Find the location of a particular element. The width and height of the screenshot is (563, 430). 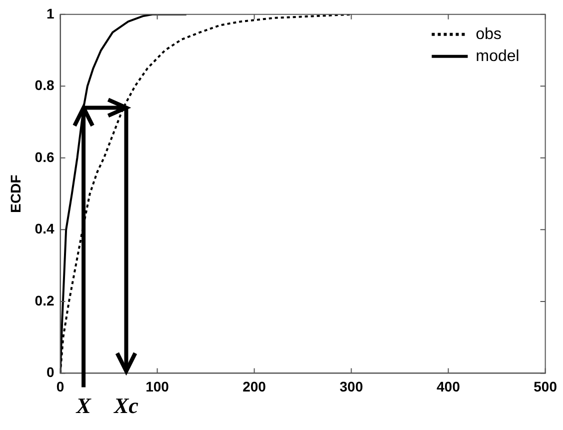

x-tick-label: 0 is located at coordinates (60, 386).